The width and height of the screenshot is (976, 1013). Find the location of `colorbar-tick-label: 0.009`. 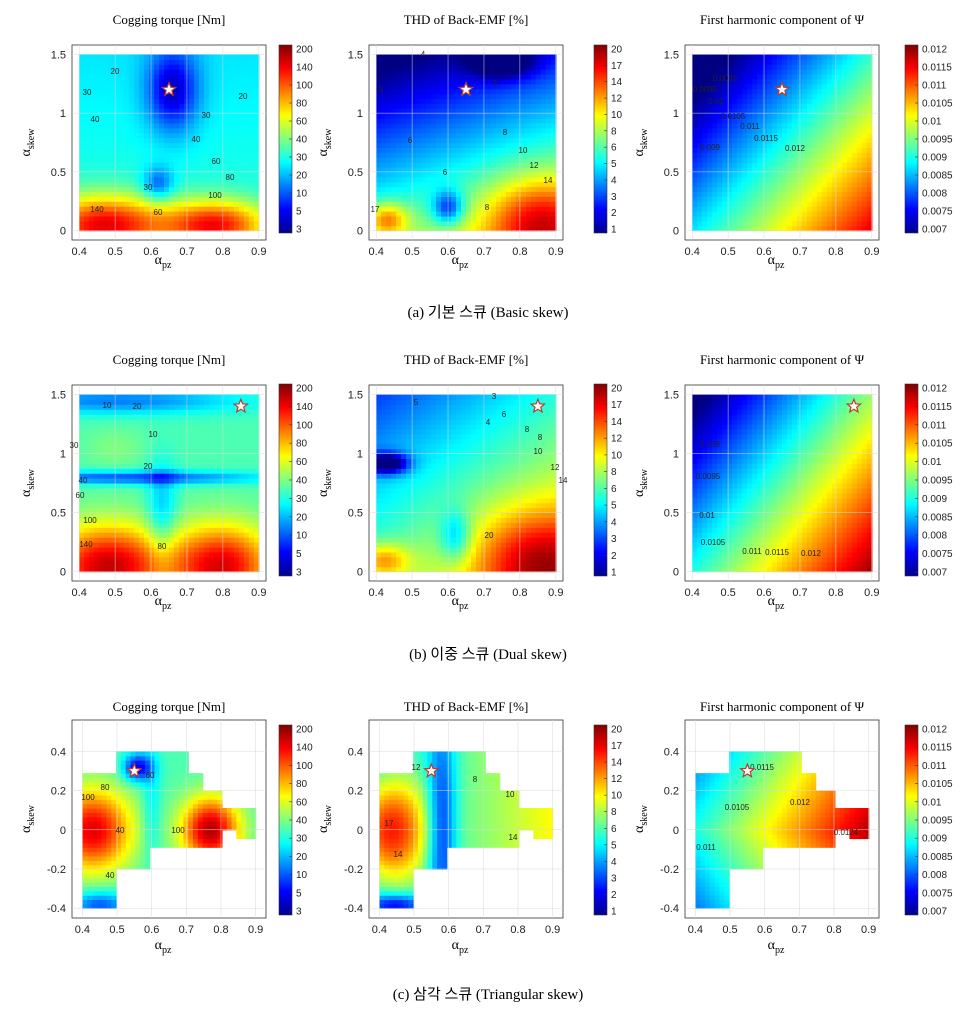

colorbar-tick-label: 0.009 is located at coordinates (934, 158).